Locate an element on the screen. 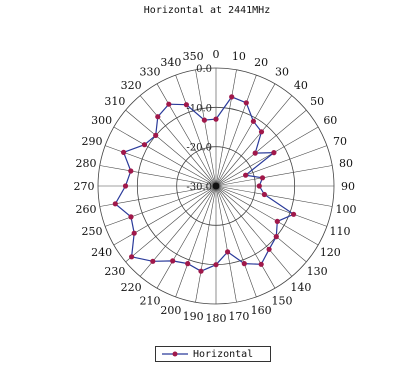 The width and height of the screenshot is (414, 372). angle-label: 70 is located at coordinates (340, 141).